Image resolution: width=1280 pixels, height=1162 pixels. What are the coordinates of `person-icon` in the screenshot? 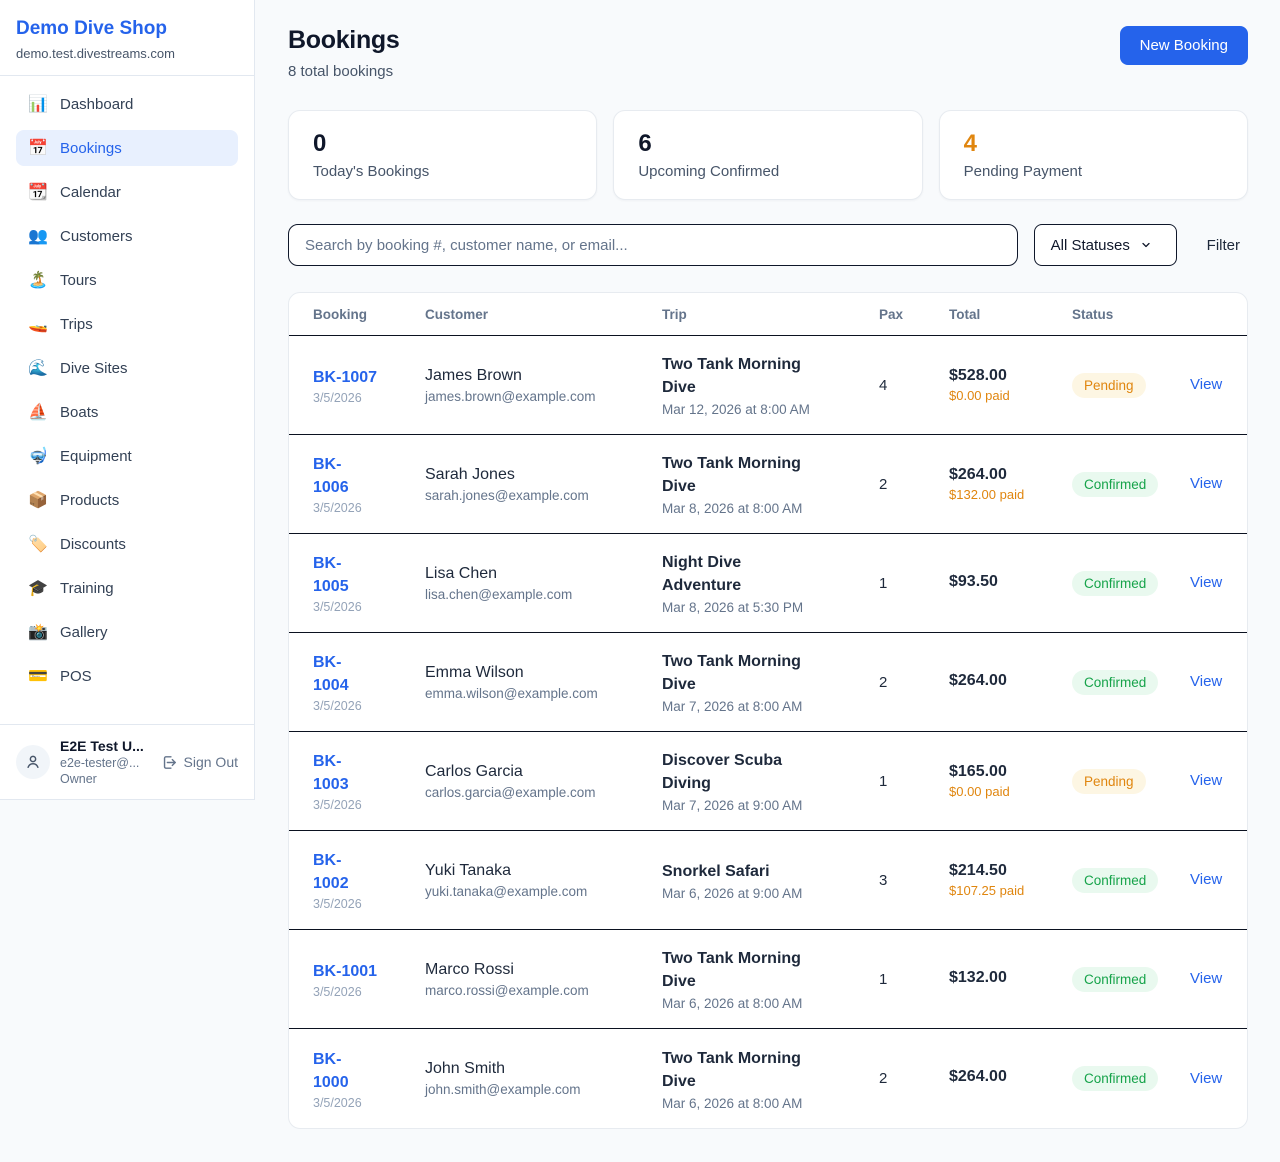 It's located at (33, 762).